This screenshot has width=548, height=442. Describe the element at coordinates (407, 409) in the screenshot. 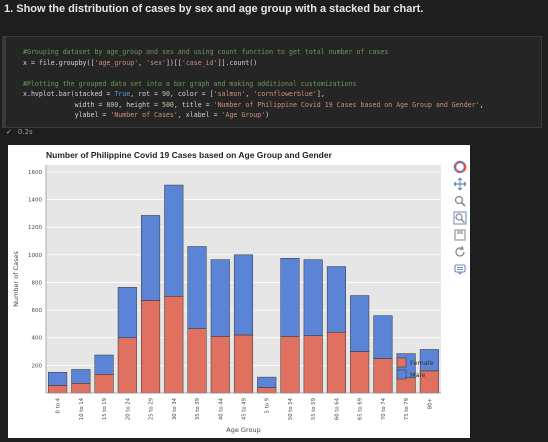

I see `x-tick-label: 75 to 79` at that location.